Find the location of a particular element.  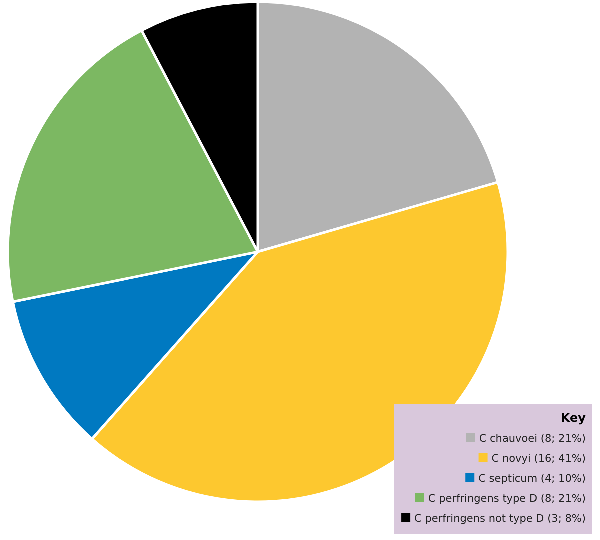

legend-label: C chauvoei (8; 21%) is located at coordinates (532, 439).